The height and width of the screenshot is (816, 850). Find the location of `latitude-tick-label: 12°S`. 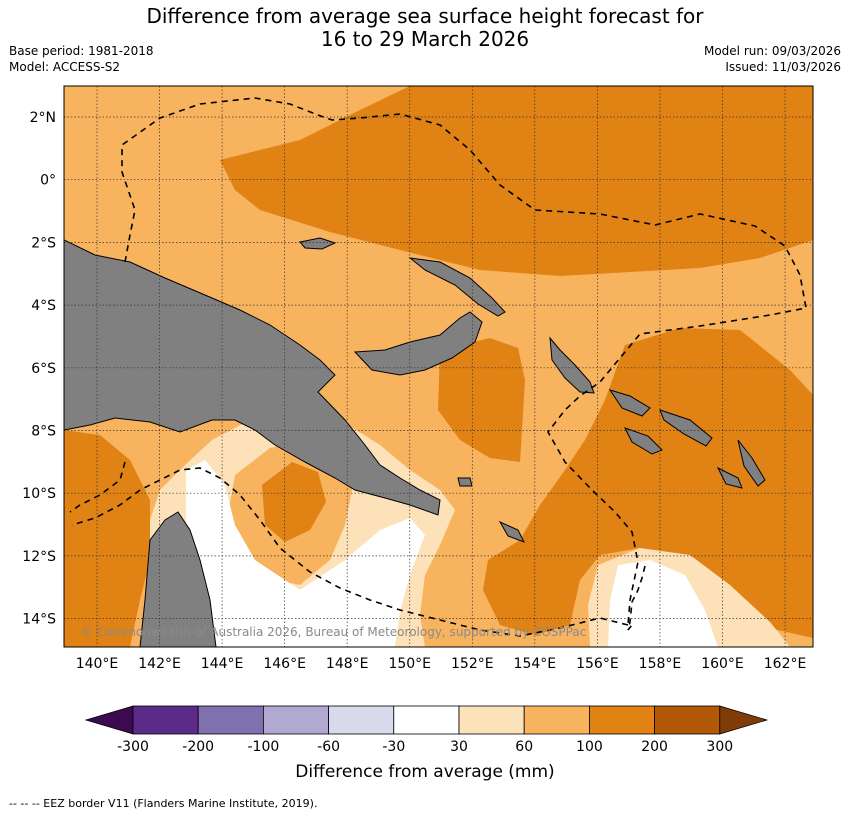

latitude-tick-label: 12°S is located at coordinates (39, 557).